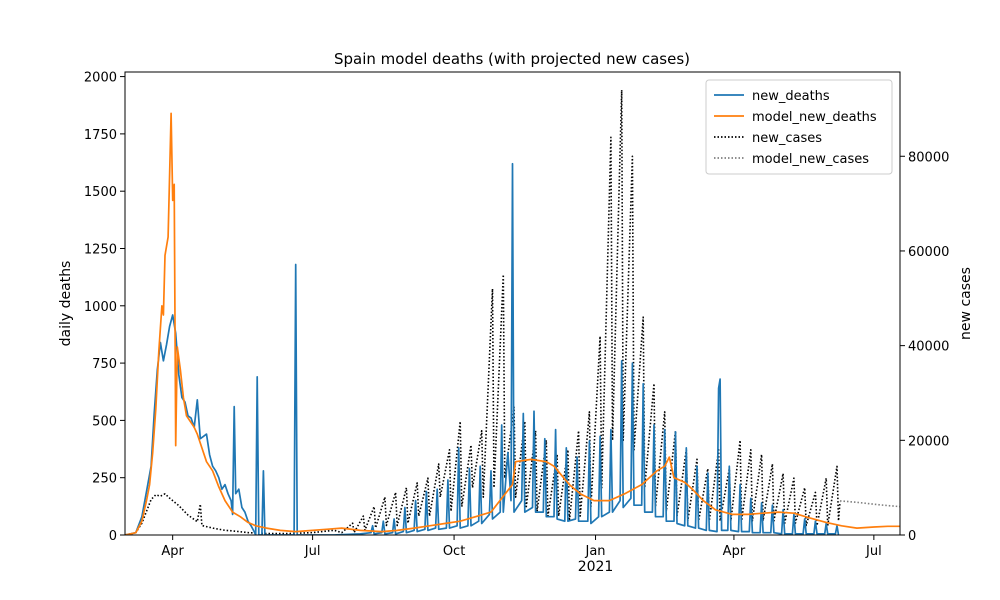 Image resolution: width=1000 pixels, height=600 pixels. What do you see at coordinates (454, 551) in the screenshot?
I see `x-tick-label: Oct` at bounding box center [454, 551].